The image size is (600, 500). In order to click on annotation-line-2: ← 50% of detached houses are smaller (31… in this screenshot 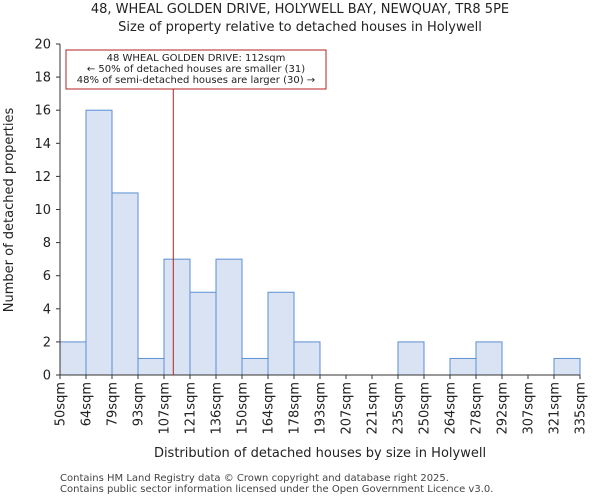, I will do `click(196, 69)`.